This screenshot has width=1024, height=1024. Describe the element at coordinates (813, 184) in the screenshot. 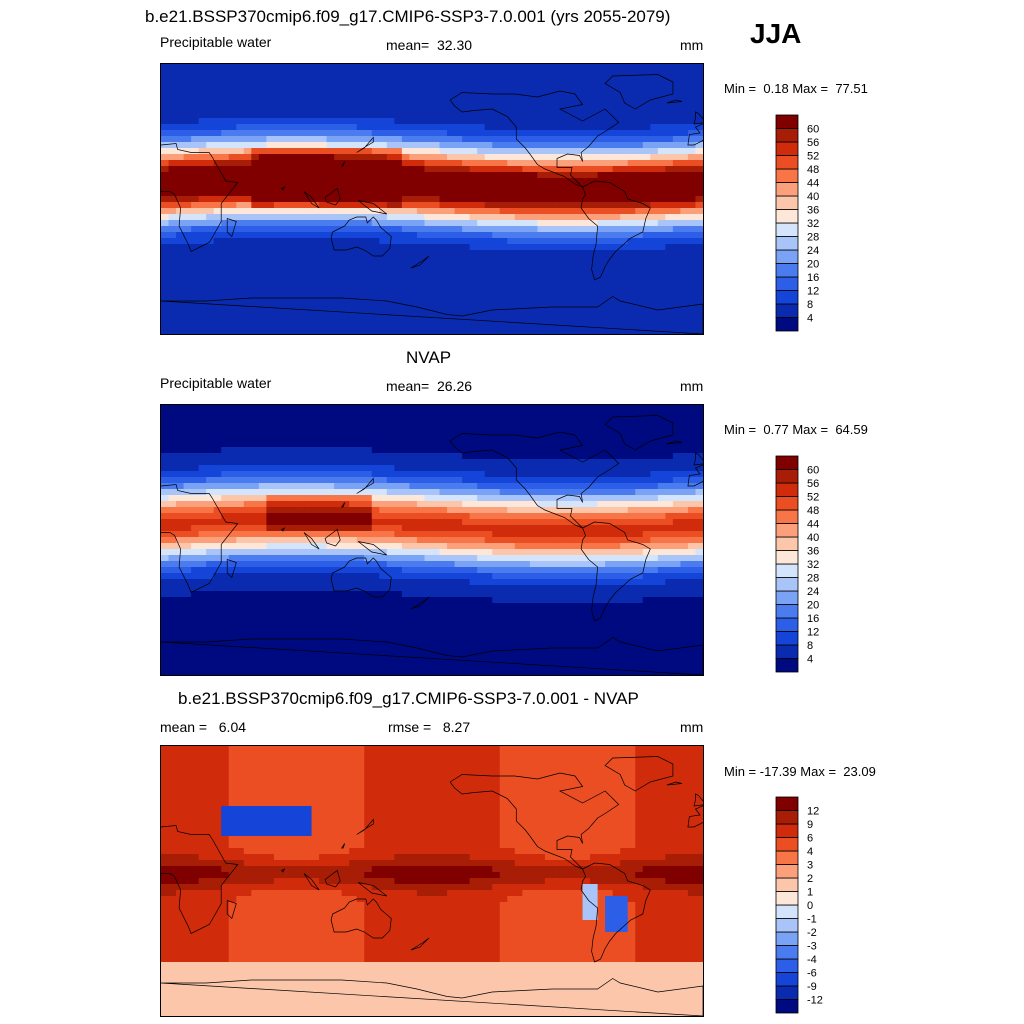

I see `panel1-colorbar-tick-label: 44` at that location.